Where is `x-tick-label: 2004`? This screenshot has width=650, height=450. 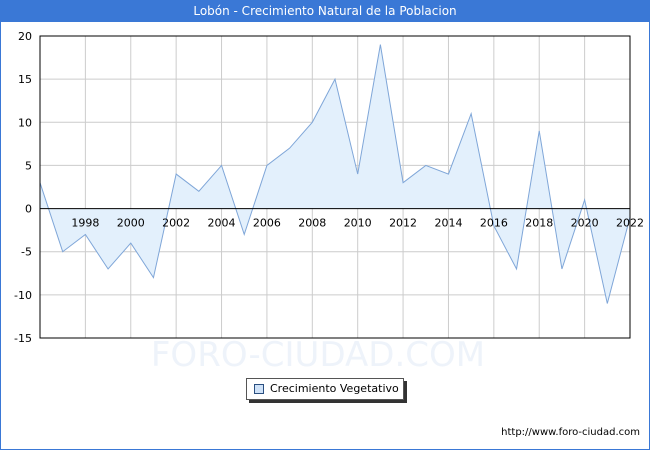 x-tick-label: 2004 is located at coordinates (222, 223).